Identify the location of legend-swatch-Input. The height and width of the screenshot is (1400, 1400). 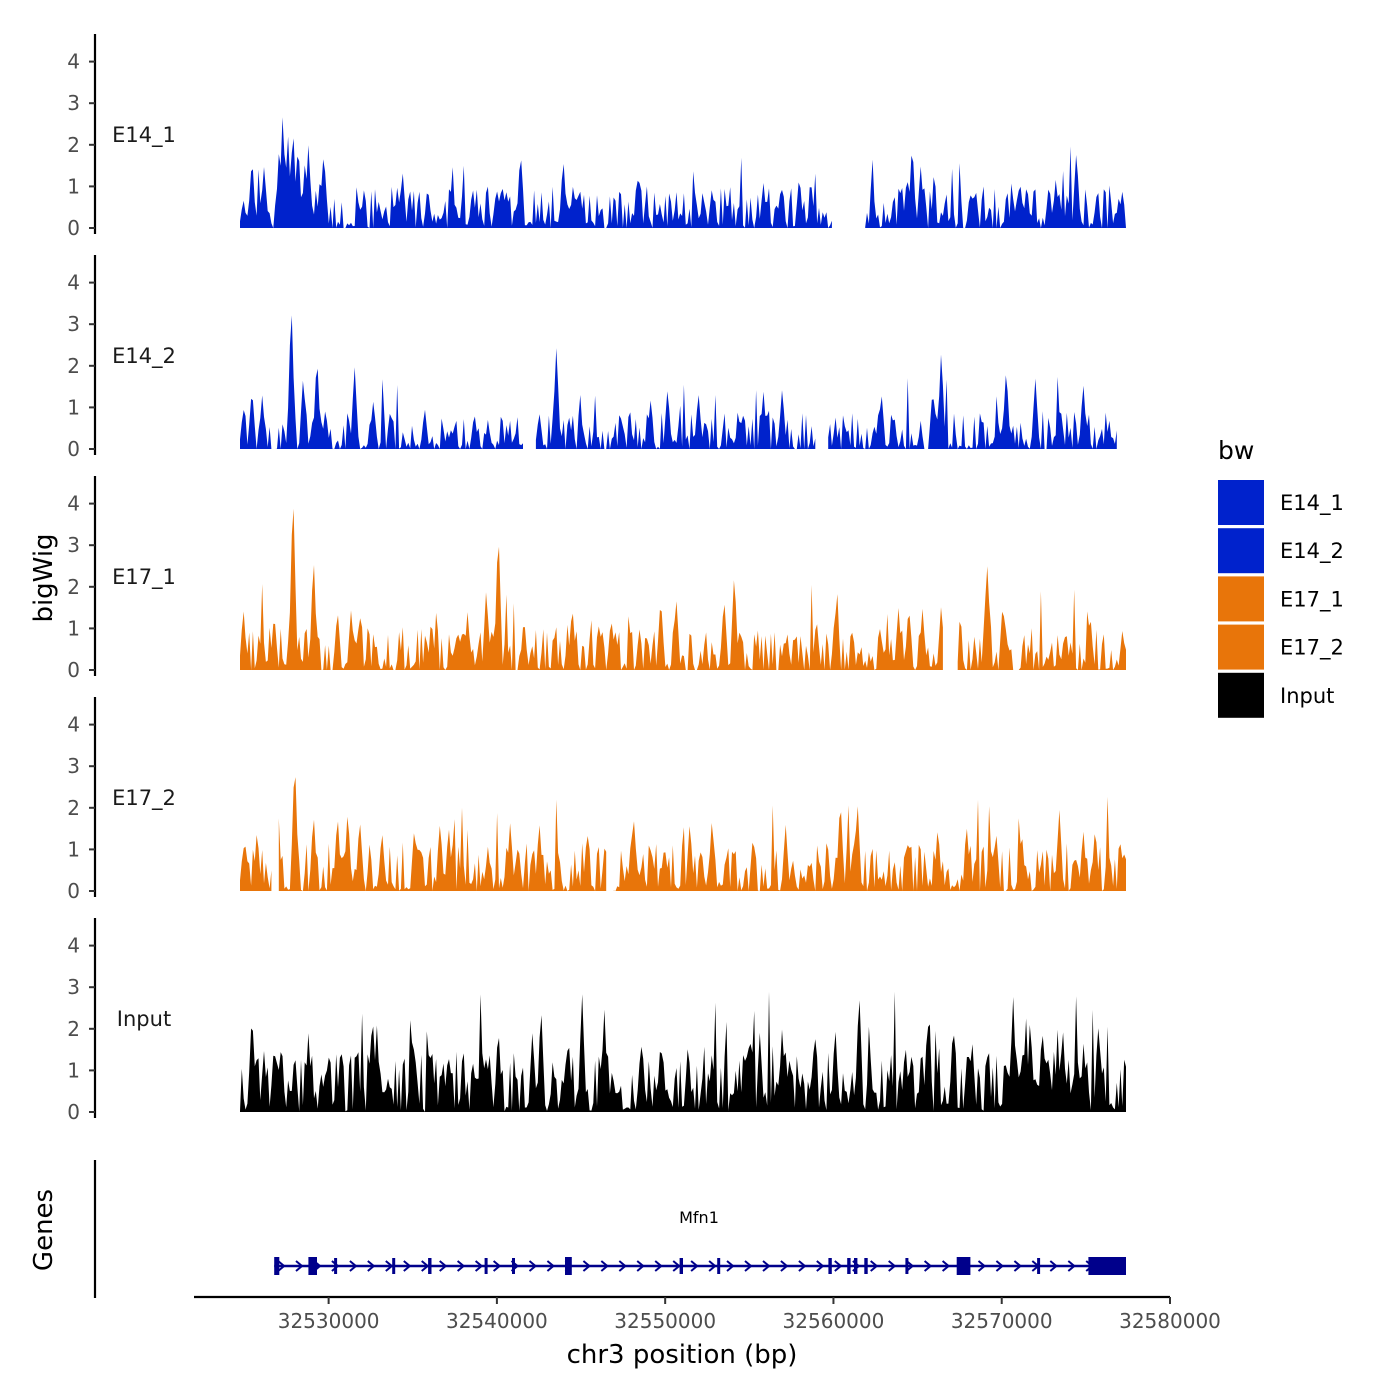
(1241, 695).